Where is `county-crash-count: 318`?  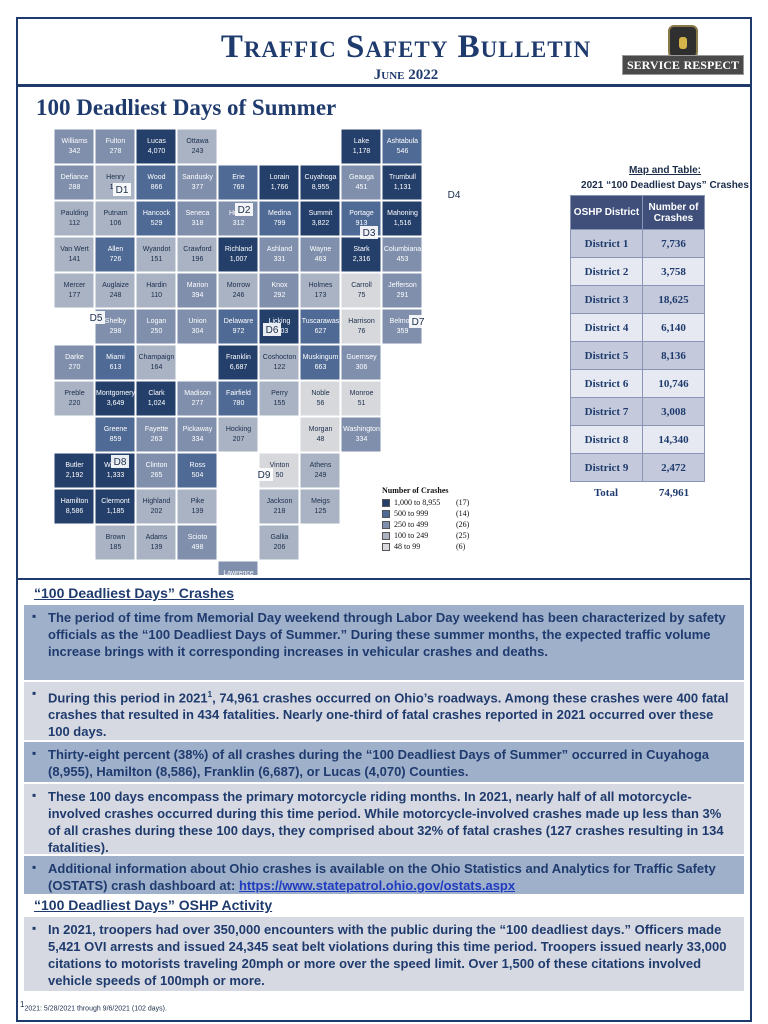
county-crash-count: 318 is located at coordinates (198, 223).